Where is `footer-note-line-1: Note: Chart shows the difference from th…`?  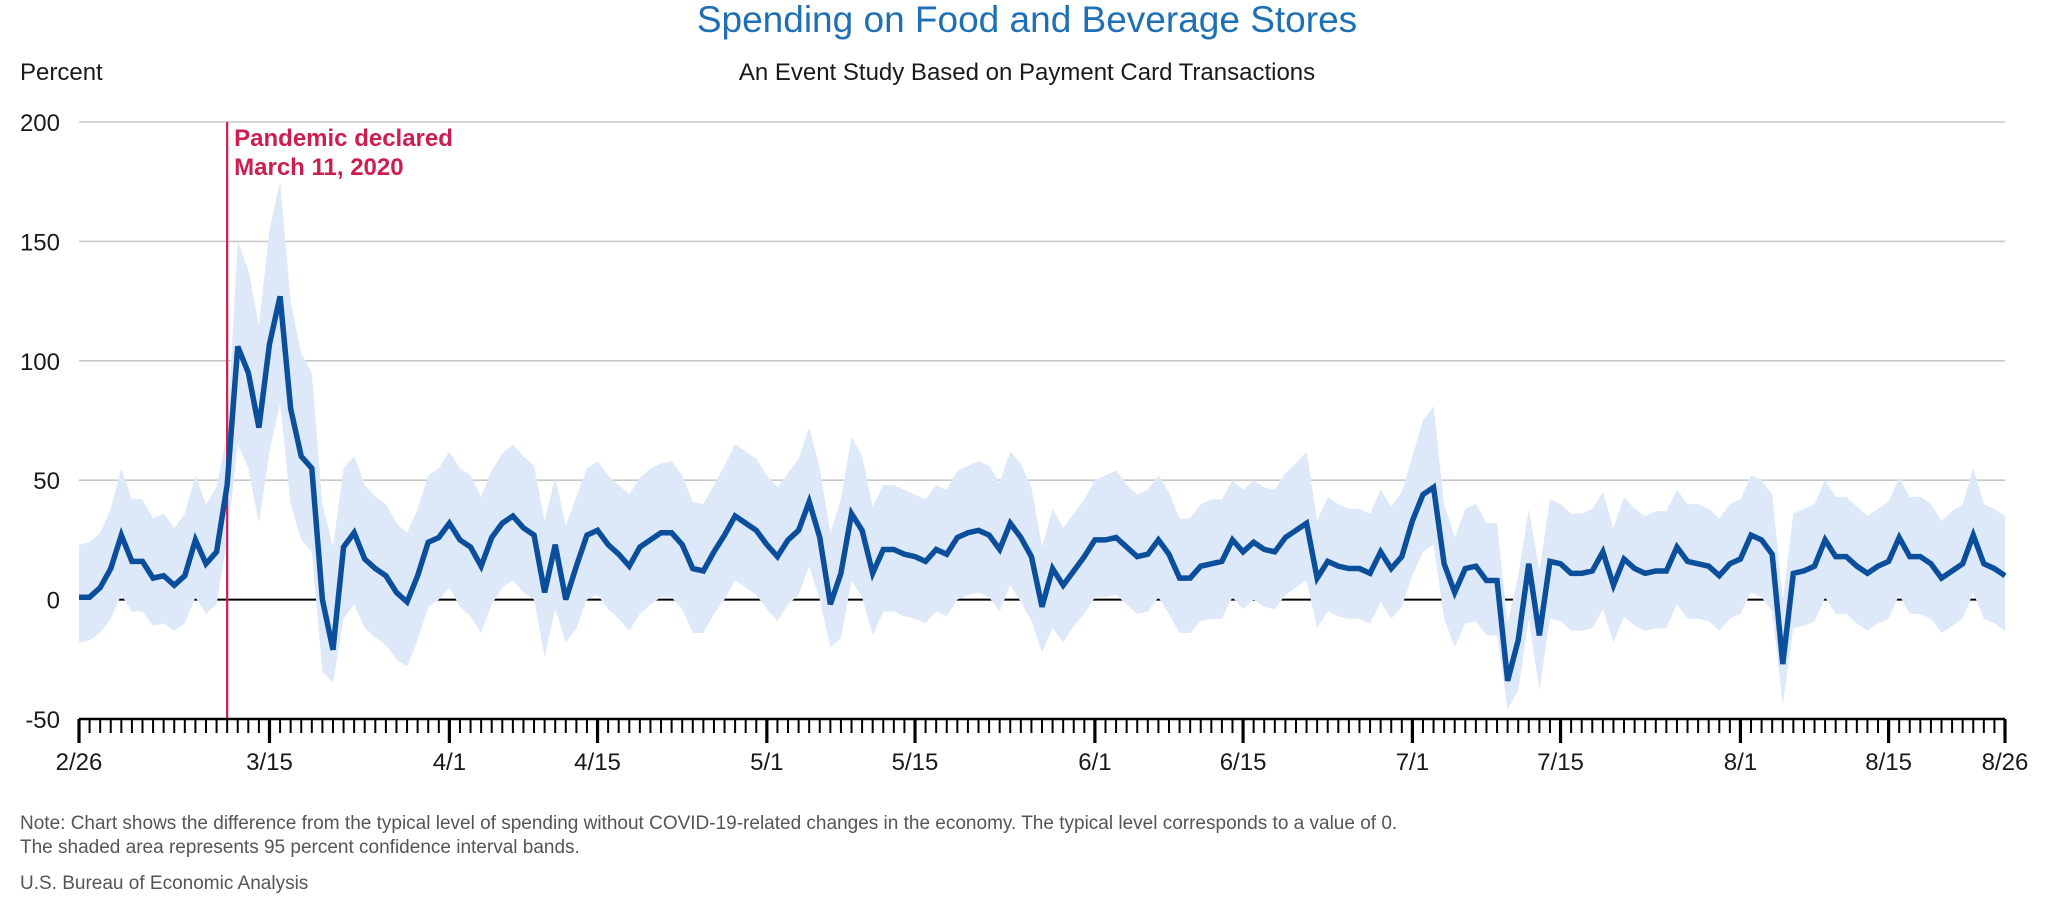
footer-note-line-1: Note: Chart shows the difference from th… is located at coordinates (708, 823).